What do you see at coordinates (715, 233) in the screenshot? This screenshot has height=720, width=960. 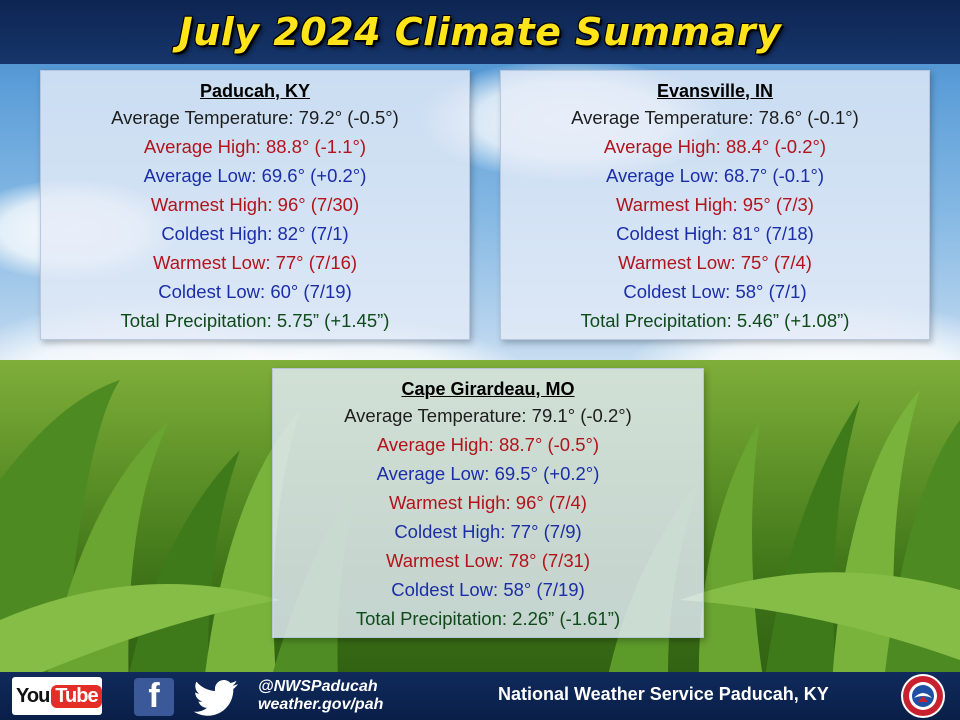 I see `coldest-high: Coldest High: 81° (7/18)` at bounding box center [715, 233].